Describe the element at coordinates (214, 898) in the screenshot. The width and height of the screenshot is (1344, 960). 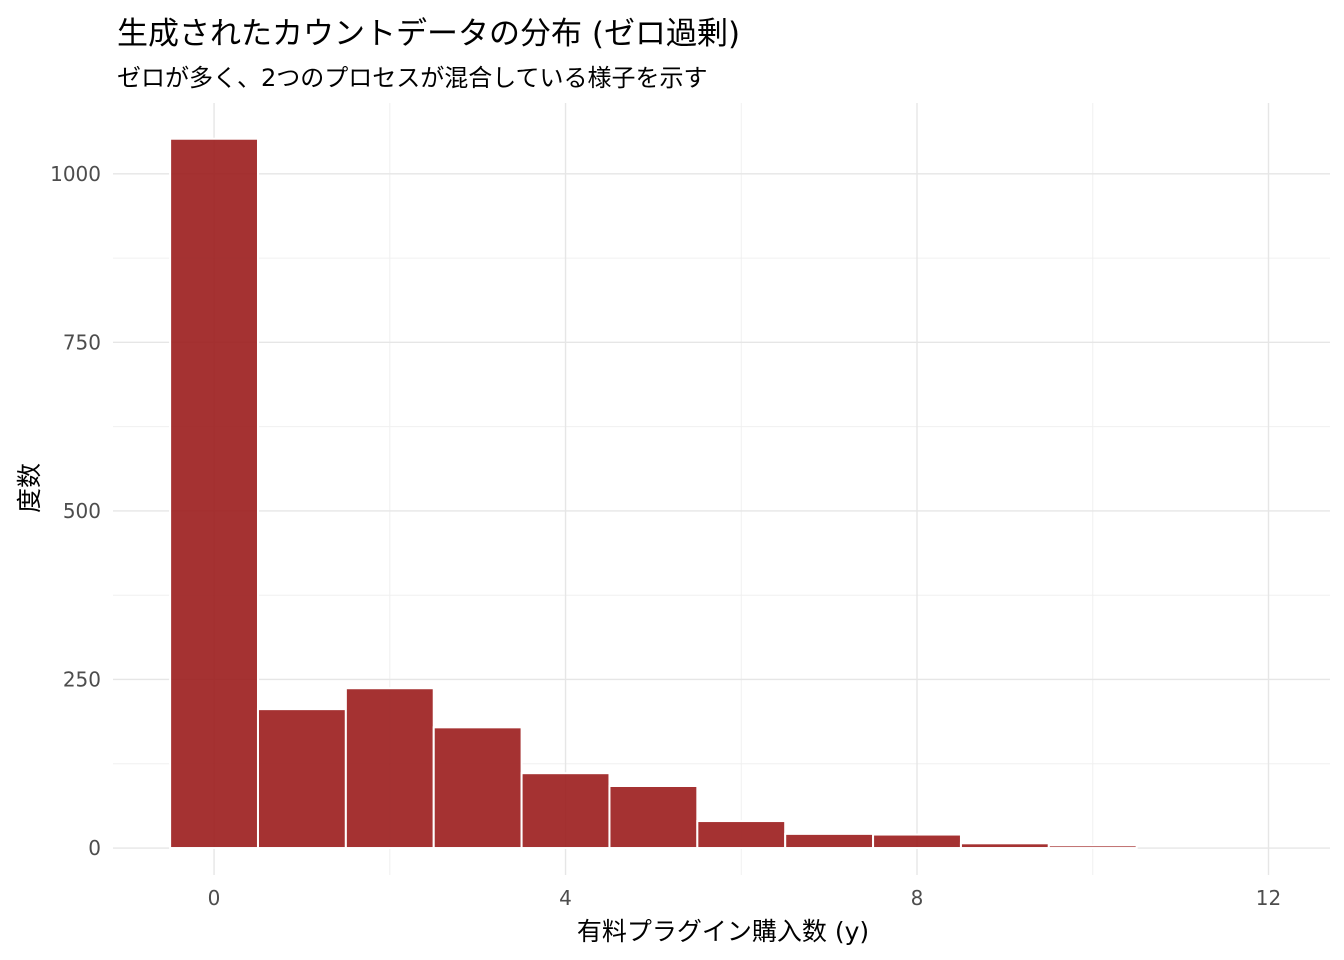
I see `x-tick-label: 0` at that location.